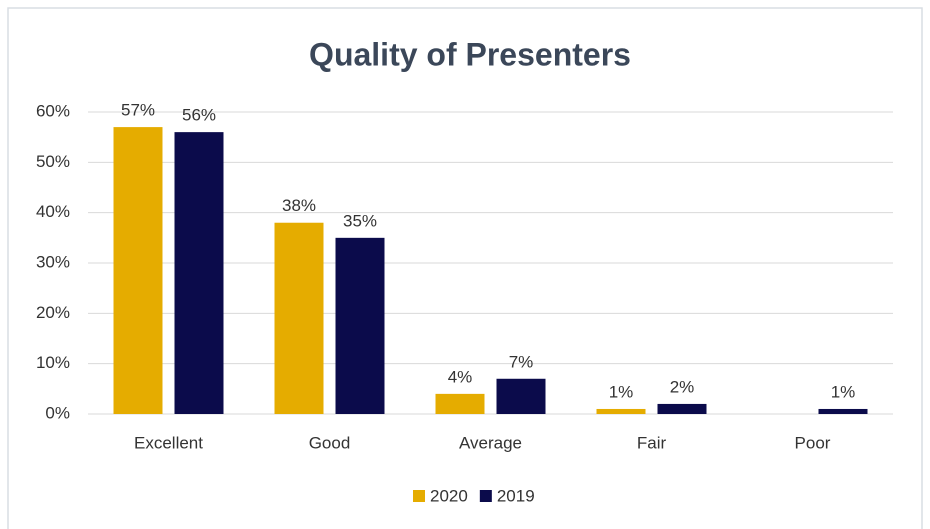 The image size is (930, 529). I want to click on data-label: 38%, so click(299, 205).